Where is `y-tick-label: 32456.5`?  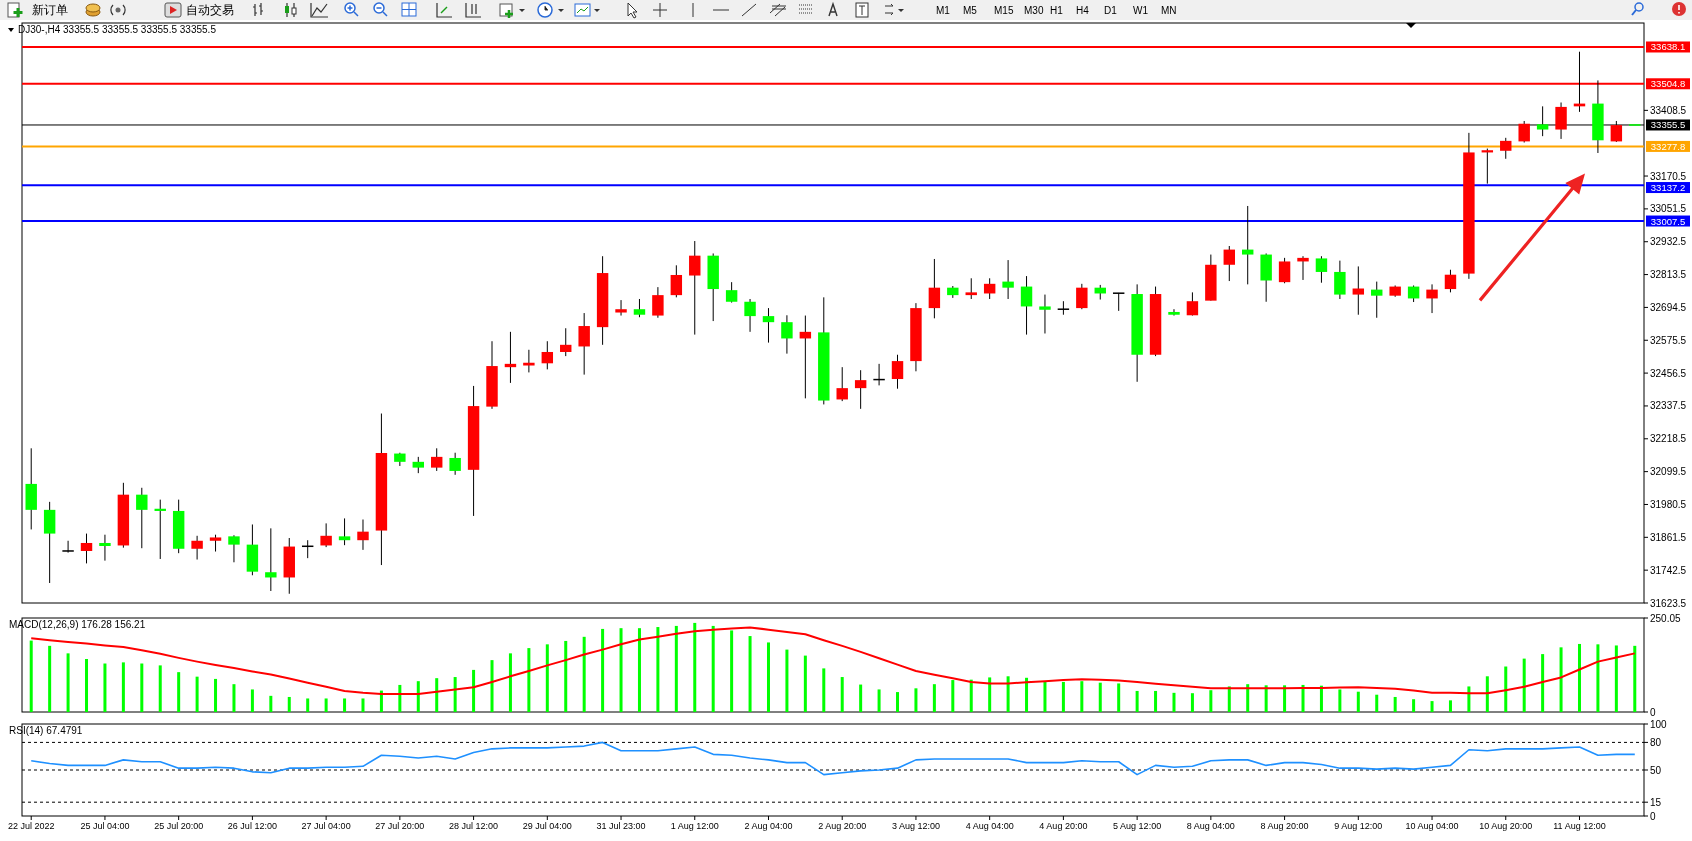 y-tick-label: 32456.5 is located at coordinates (1668, 373).